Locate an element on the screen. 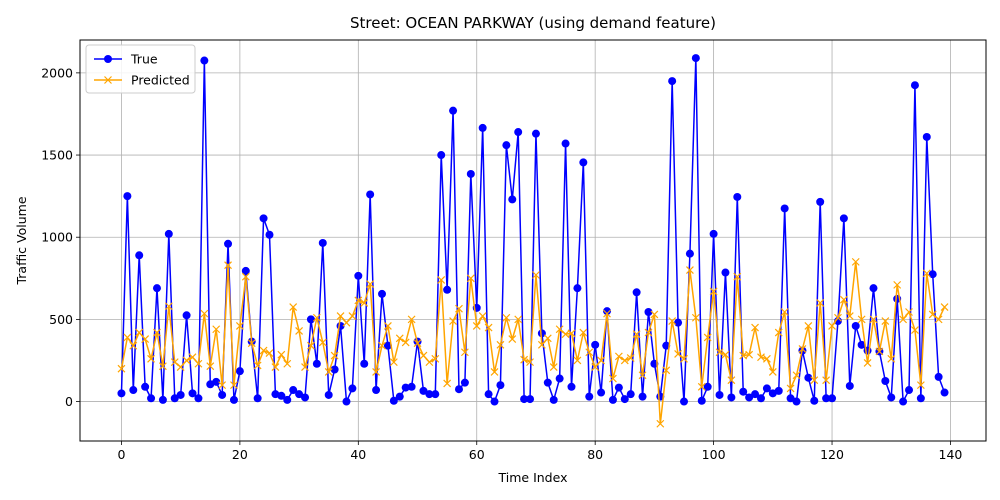 The width and height of the screenshot is (1000, 500). x-tick-label: 120 is located at coordinates (832, 454).